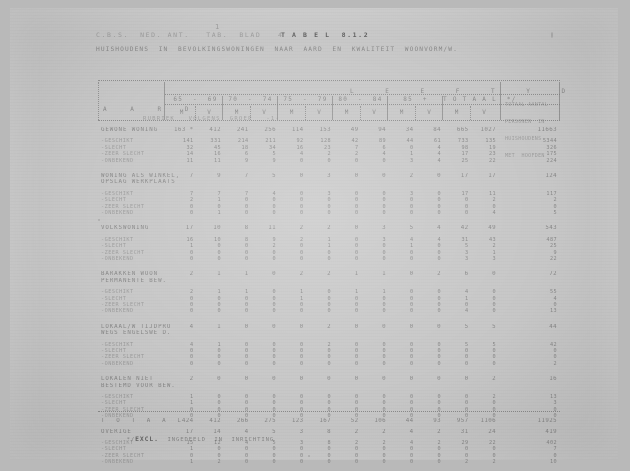 This screenshot has width=630, height=471. Describe the element at coordinates (270, 130) in the screenshot. I see `section-1-total-value-4: 256` at that location.